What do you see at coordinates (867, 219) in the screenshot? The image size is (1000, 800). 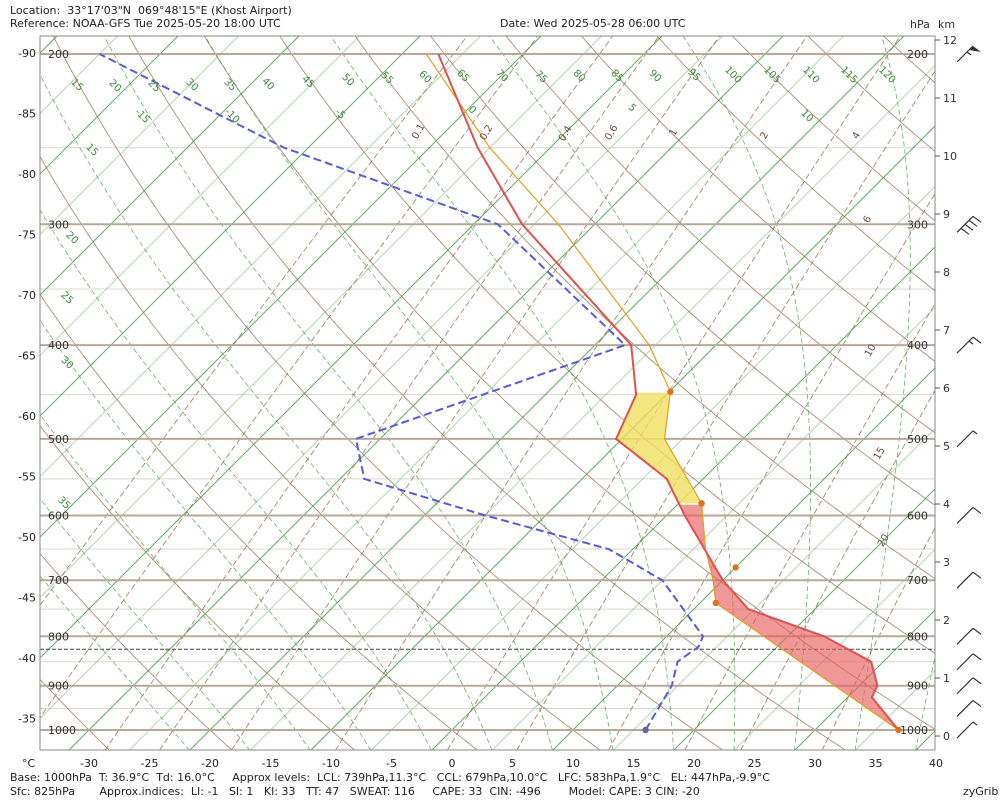 I see `mixing-ratio-label: 6` at bounding box center [867, 219].